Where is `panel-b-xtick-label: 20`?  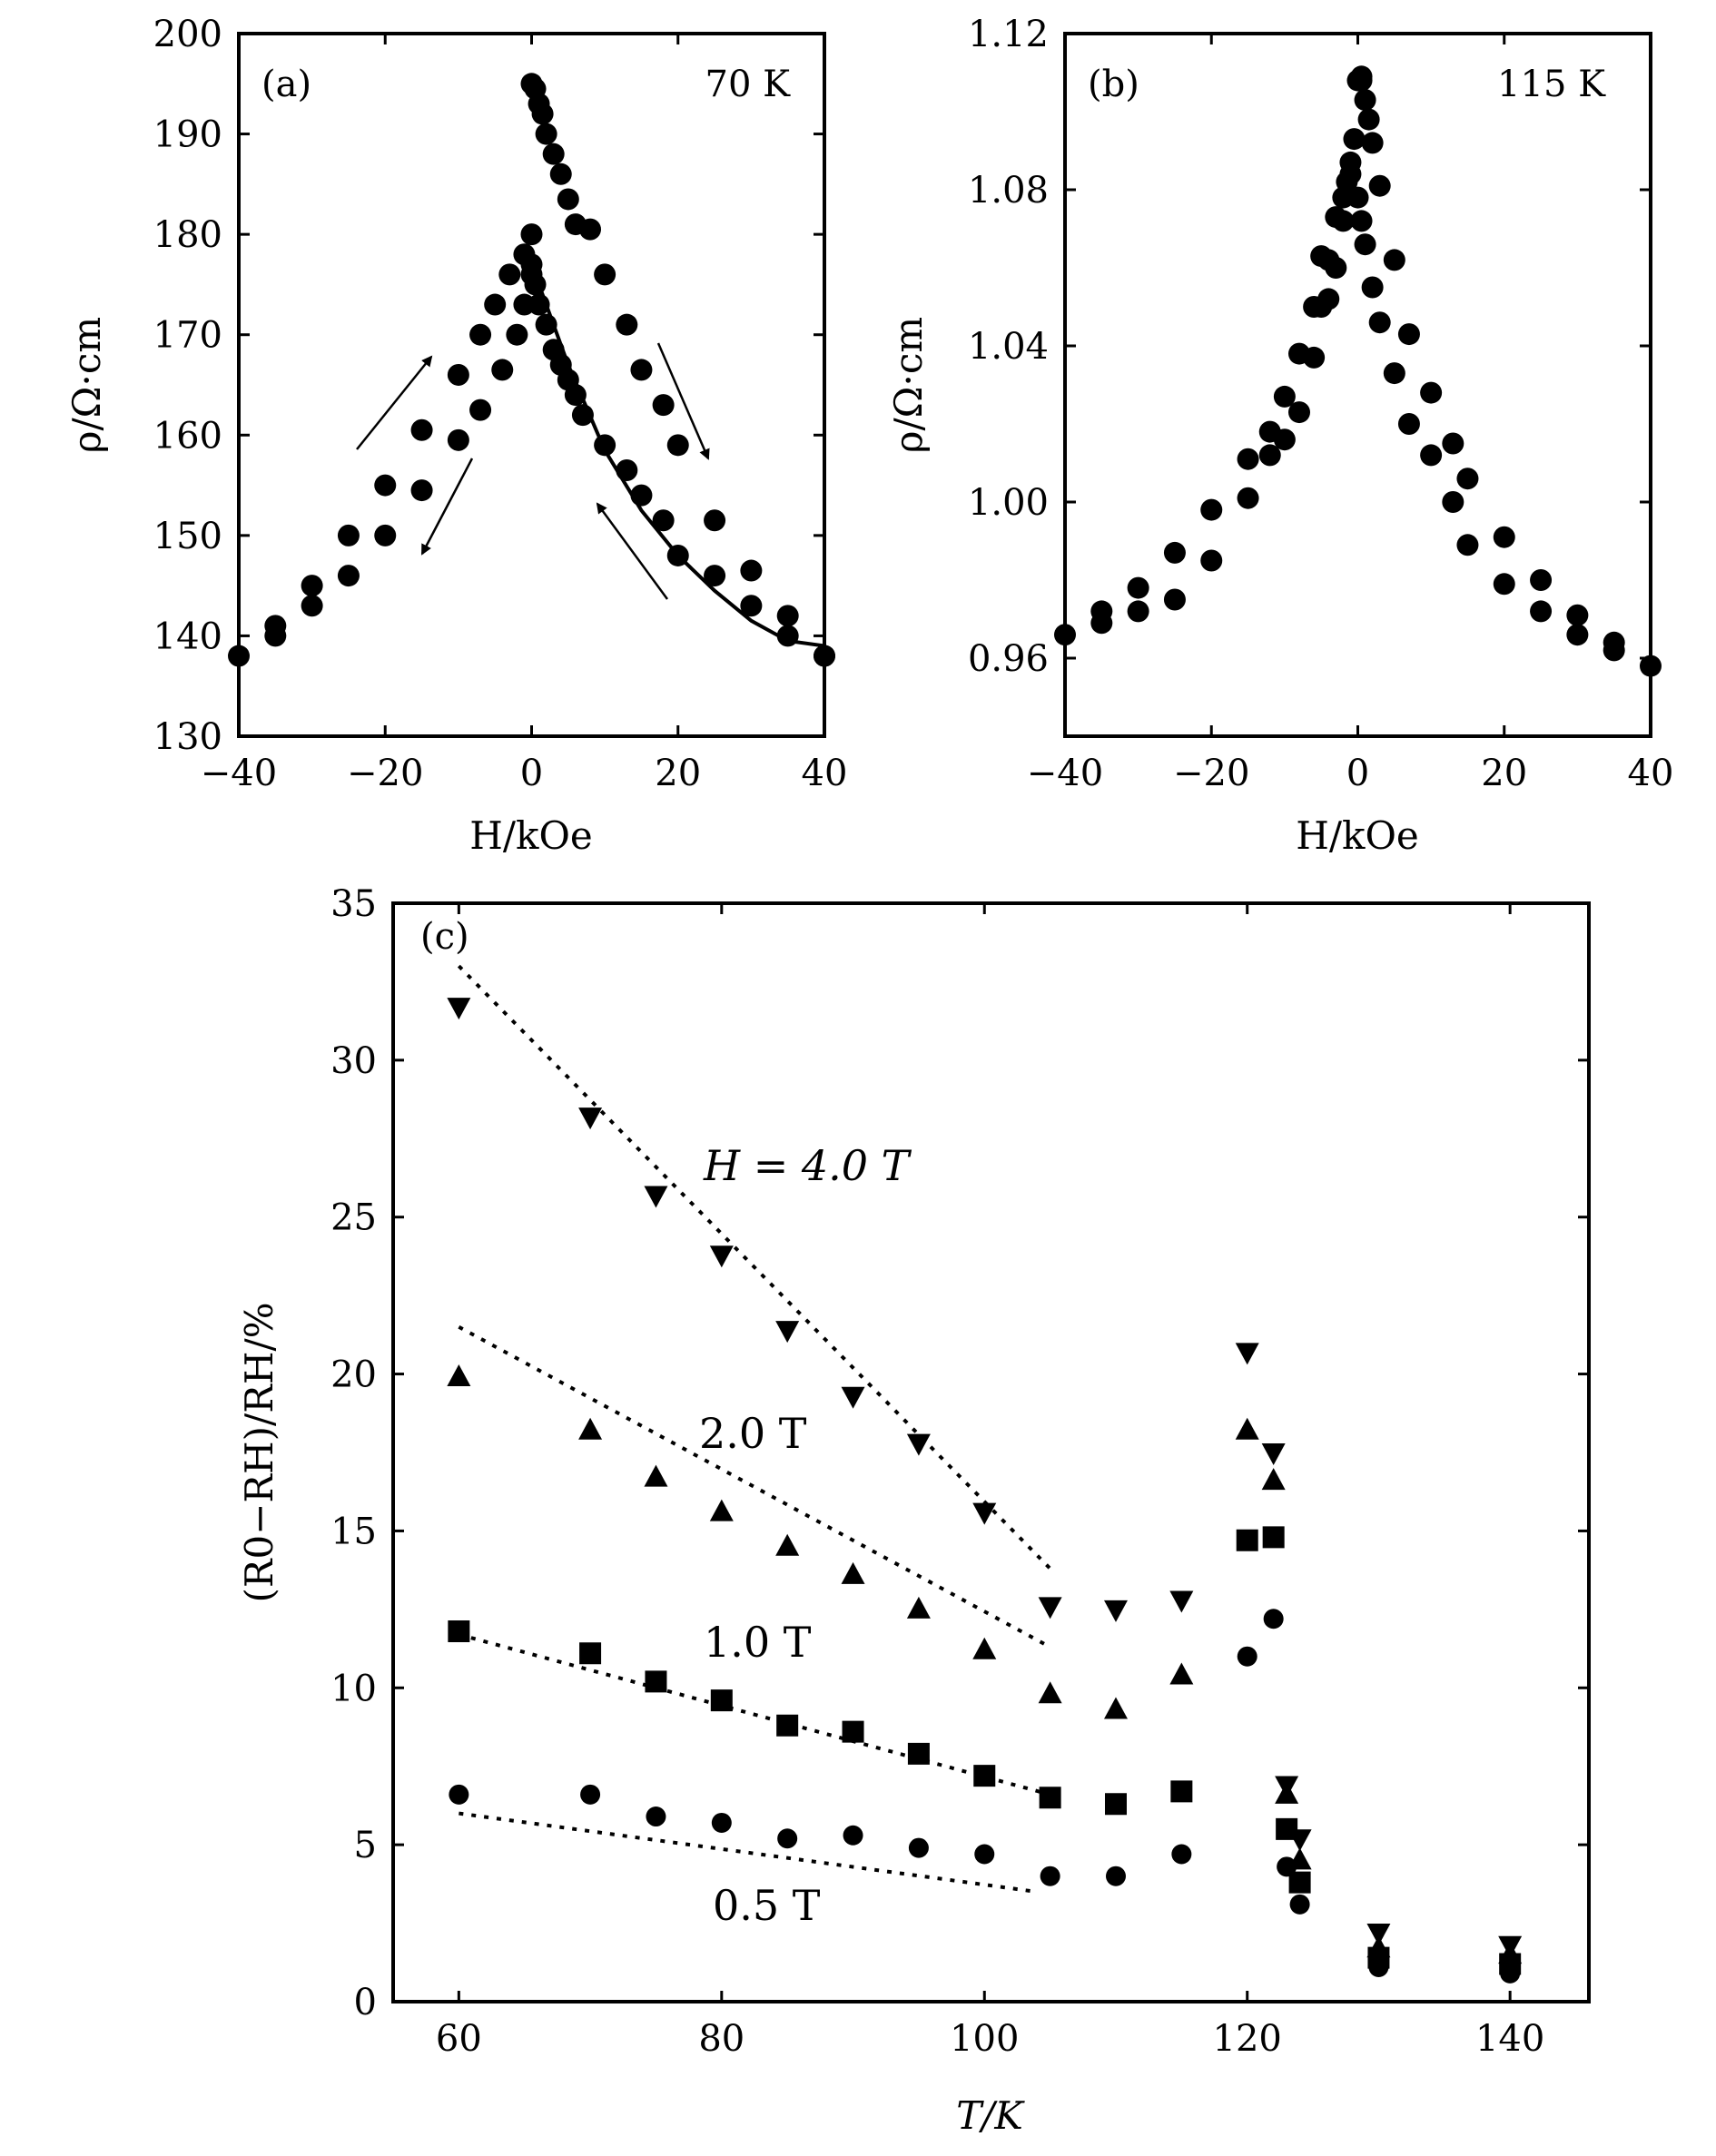
panel-b-xtick-label: 20 is located at coordinates (1504, 773).